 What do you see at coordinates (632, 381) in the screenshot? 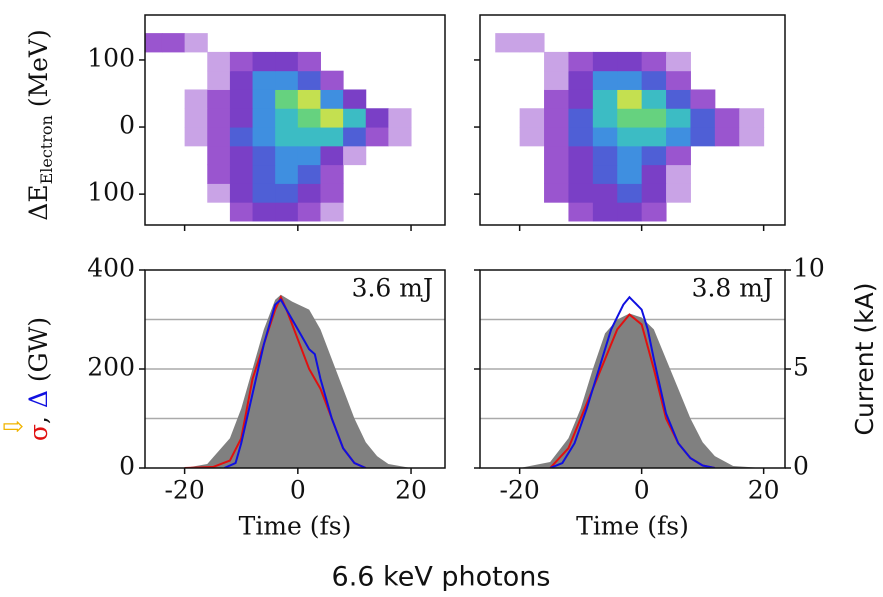
I see `power-line` at bounding box center [632, 381].